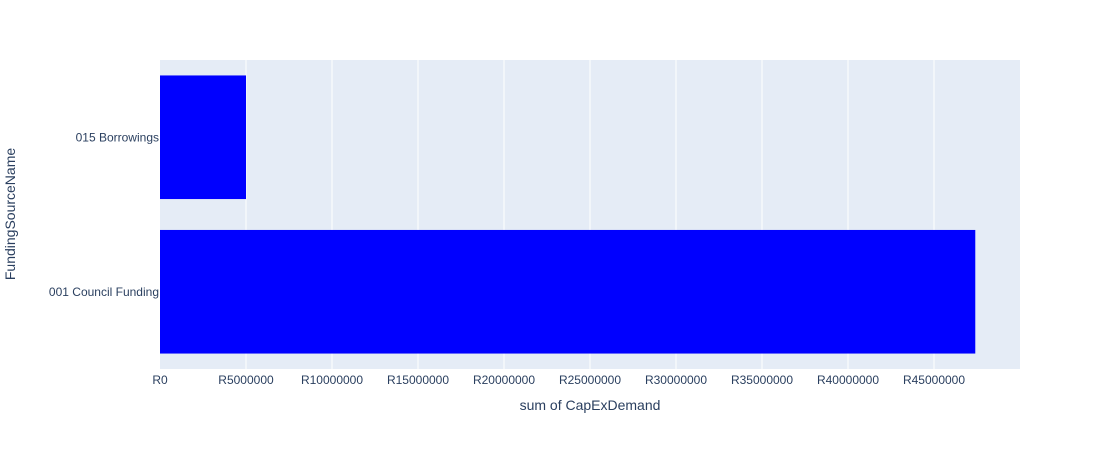  Describe the element at coordinates (848, 380) in the screenshot. I see `x-tick-label: R40000000` at that location.